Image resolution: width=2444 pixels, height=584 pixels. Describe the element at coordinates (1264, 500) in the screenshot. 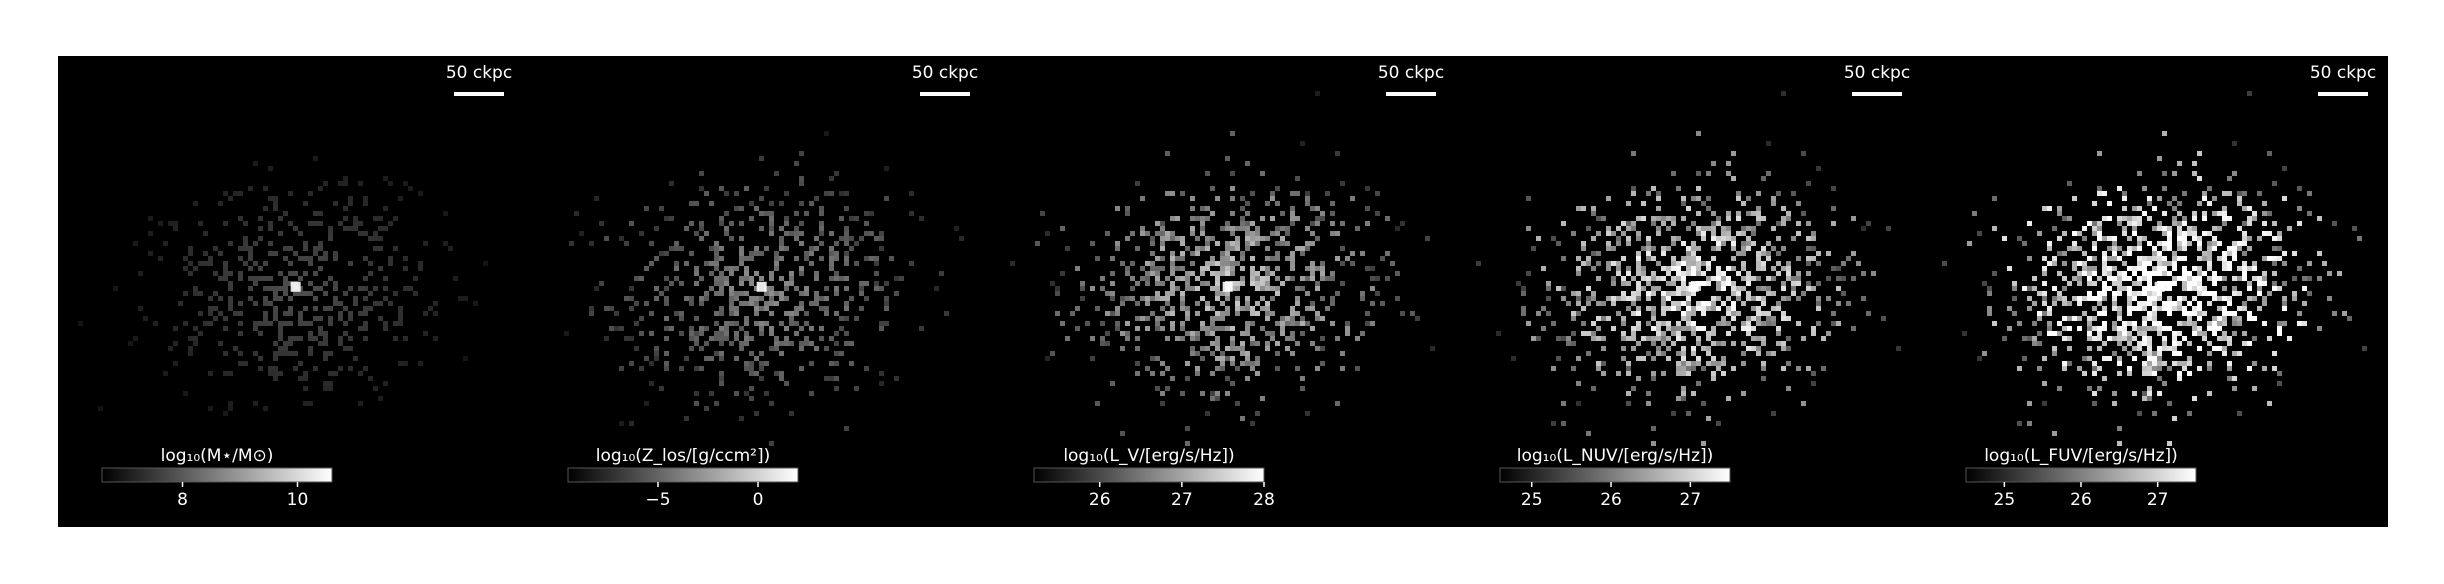

I see `colorbar-tick-label: 28` at that location.